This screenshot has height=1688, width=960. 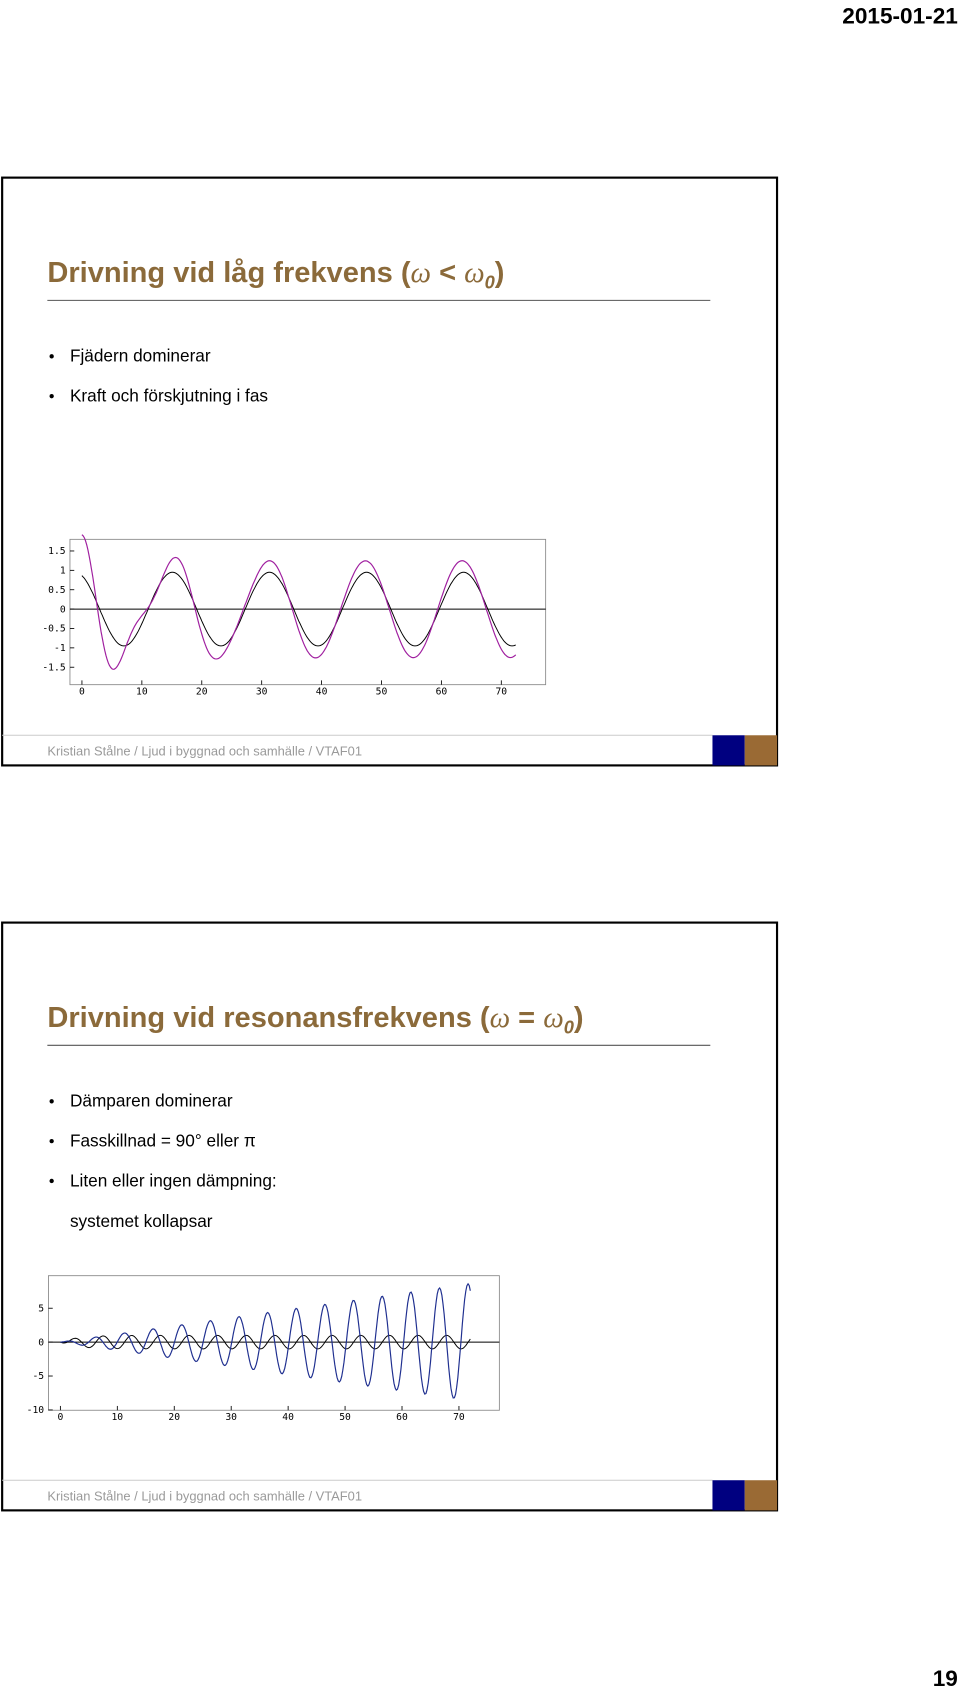 I want to click on y-tick-label: -0.5, so click(x=53, y=629).